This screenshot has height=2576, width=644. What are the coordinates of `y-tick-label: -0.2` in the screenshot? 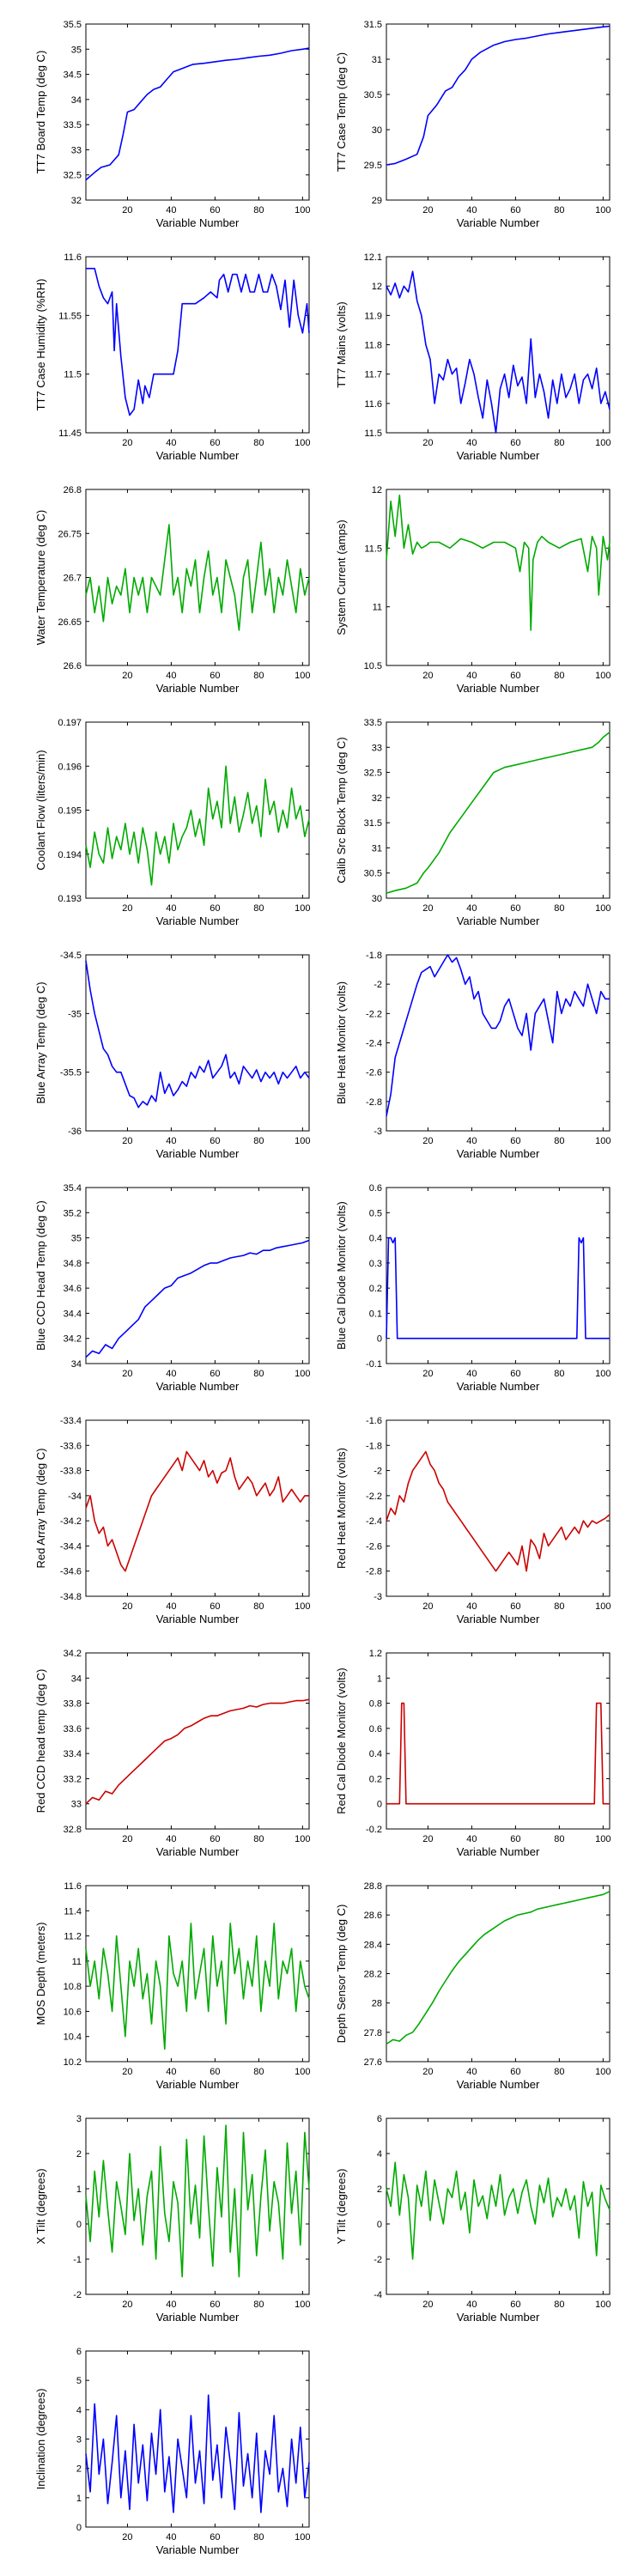 It's located at (374, 1830).